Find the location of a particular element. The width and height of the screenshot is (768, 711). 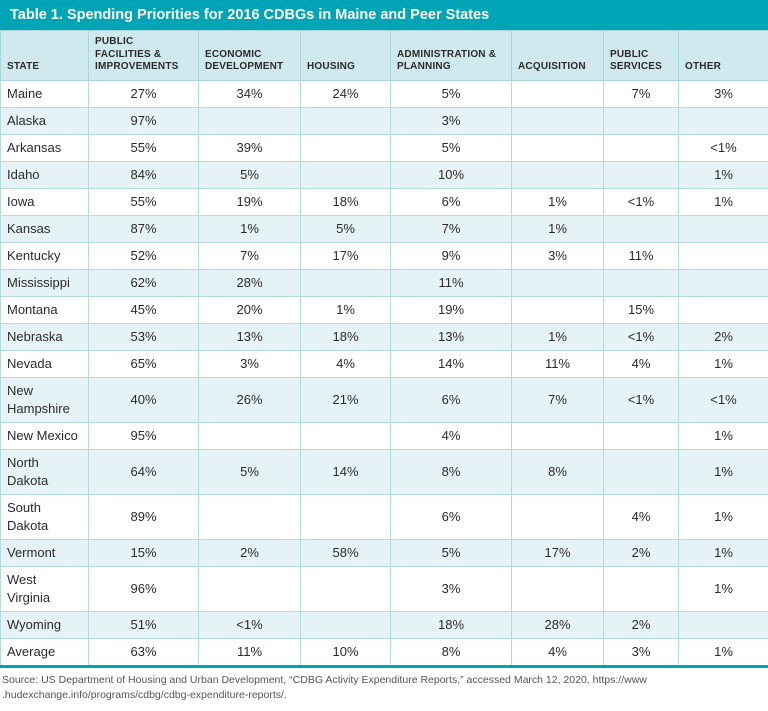

value-cell: 34% is located at coordinates (250, 93).